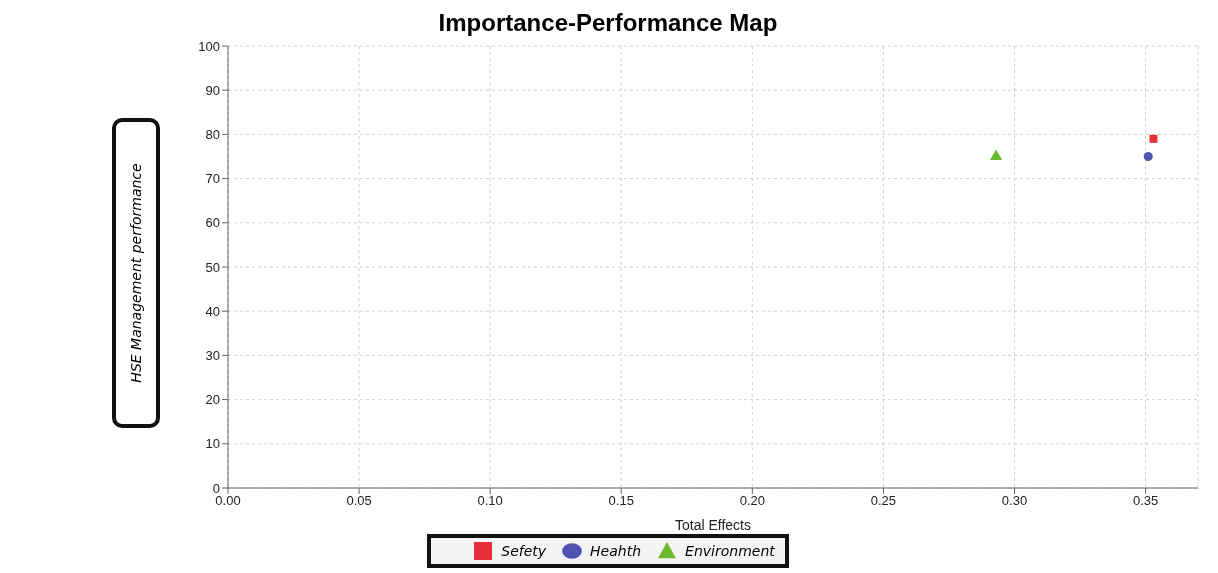 The image size is (1218, 573). Describe the element at coordinates (883, 501) in the screenshot. I see `x-tick-label: 0.25` at that location.